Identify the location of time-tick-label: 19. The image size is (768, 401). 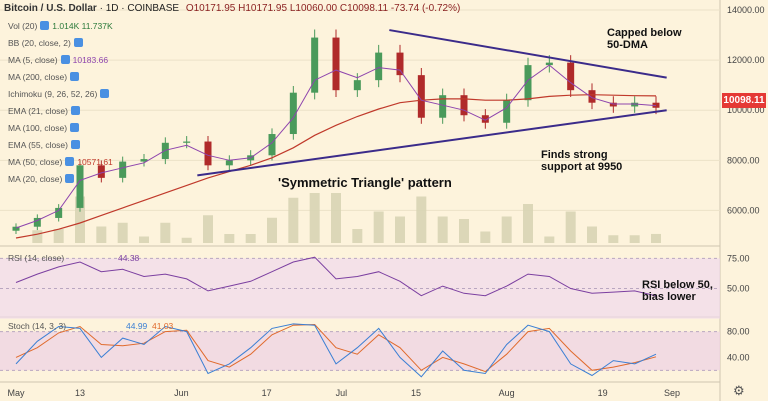
(603, 393).